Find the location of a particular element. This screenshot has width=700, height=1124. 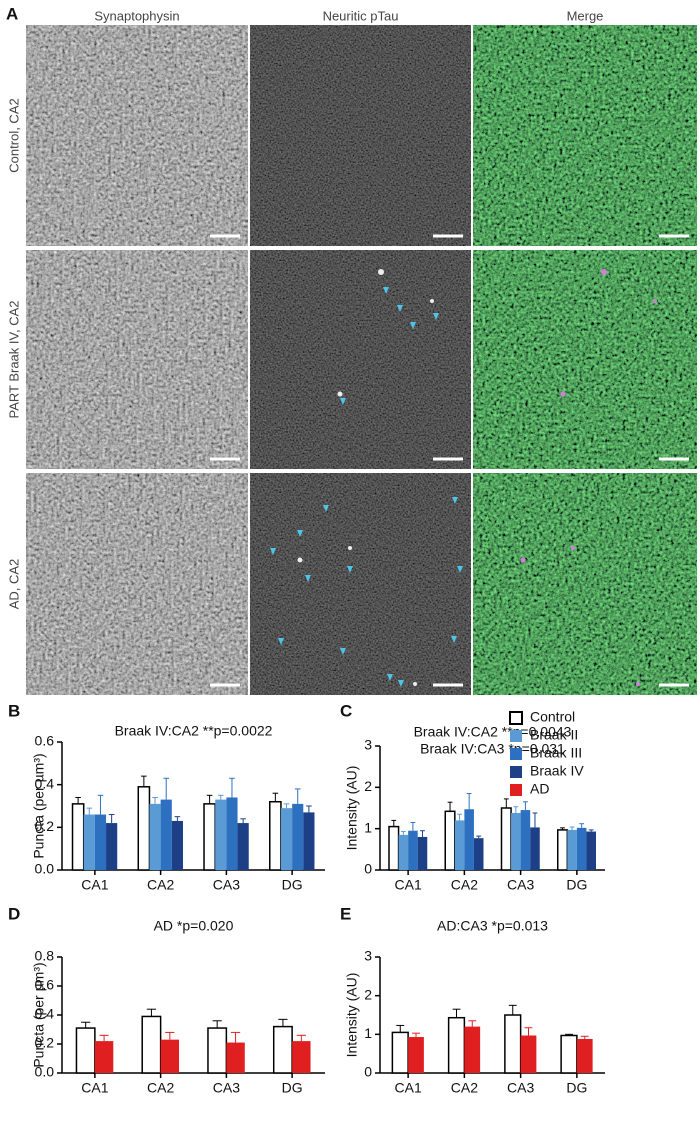

y-tick-label: 0.0 is located at coordinates (45, 1072).